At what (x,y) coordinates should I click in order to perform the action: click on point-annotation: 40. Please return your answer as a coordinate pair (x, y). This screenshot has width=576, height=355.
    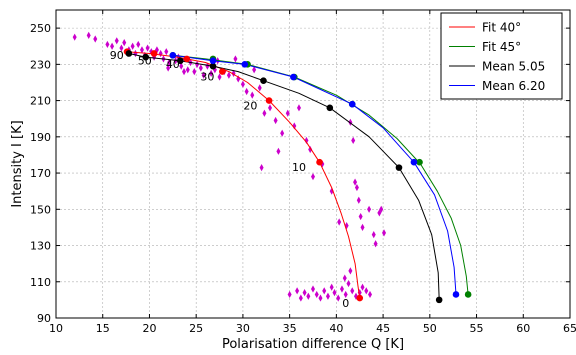
    Looking at the image, I should click on (173, 64).